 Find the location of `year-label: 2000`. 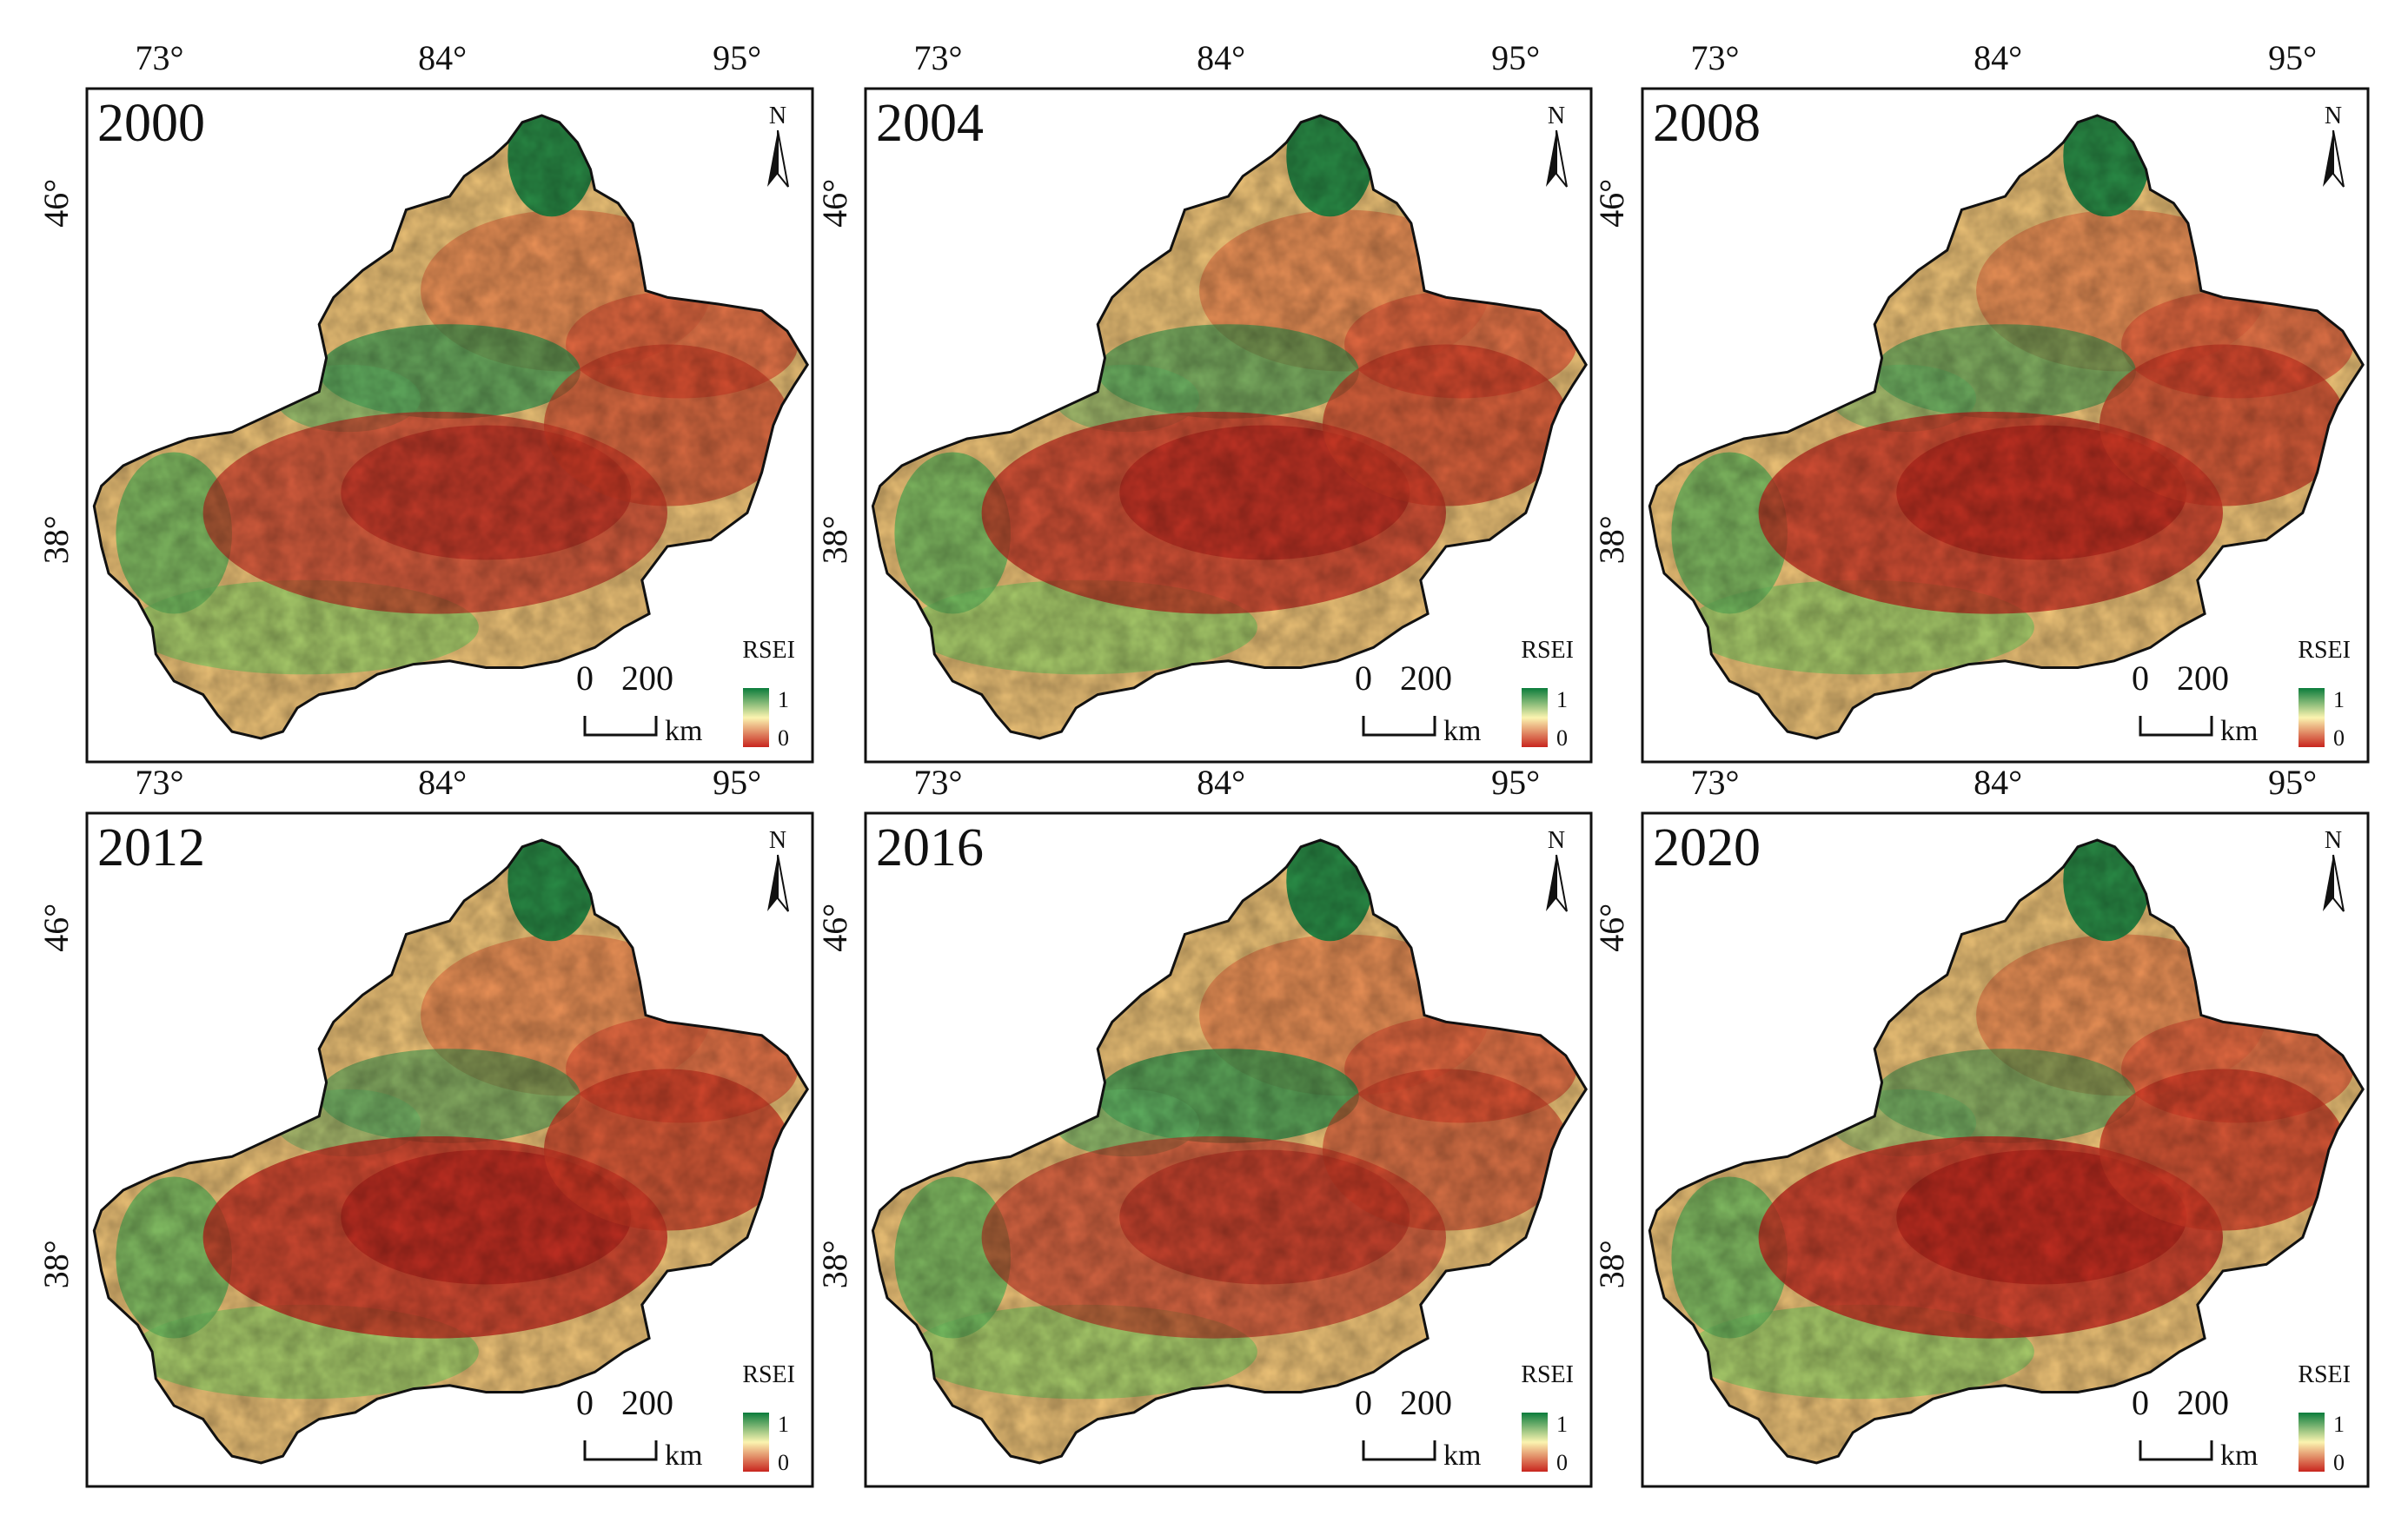

year-label: 2000 is located at coordinates (151, 123).